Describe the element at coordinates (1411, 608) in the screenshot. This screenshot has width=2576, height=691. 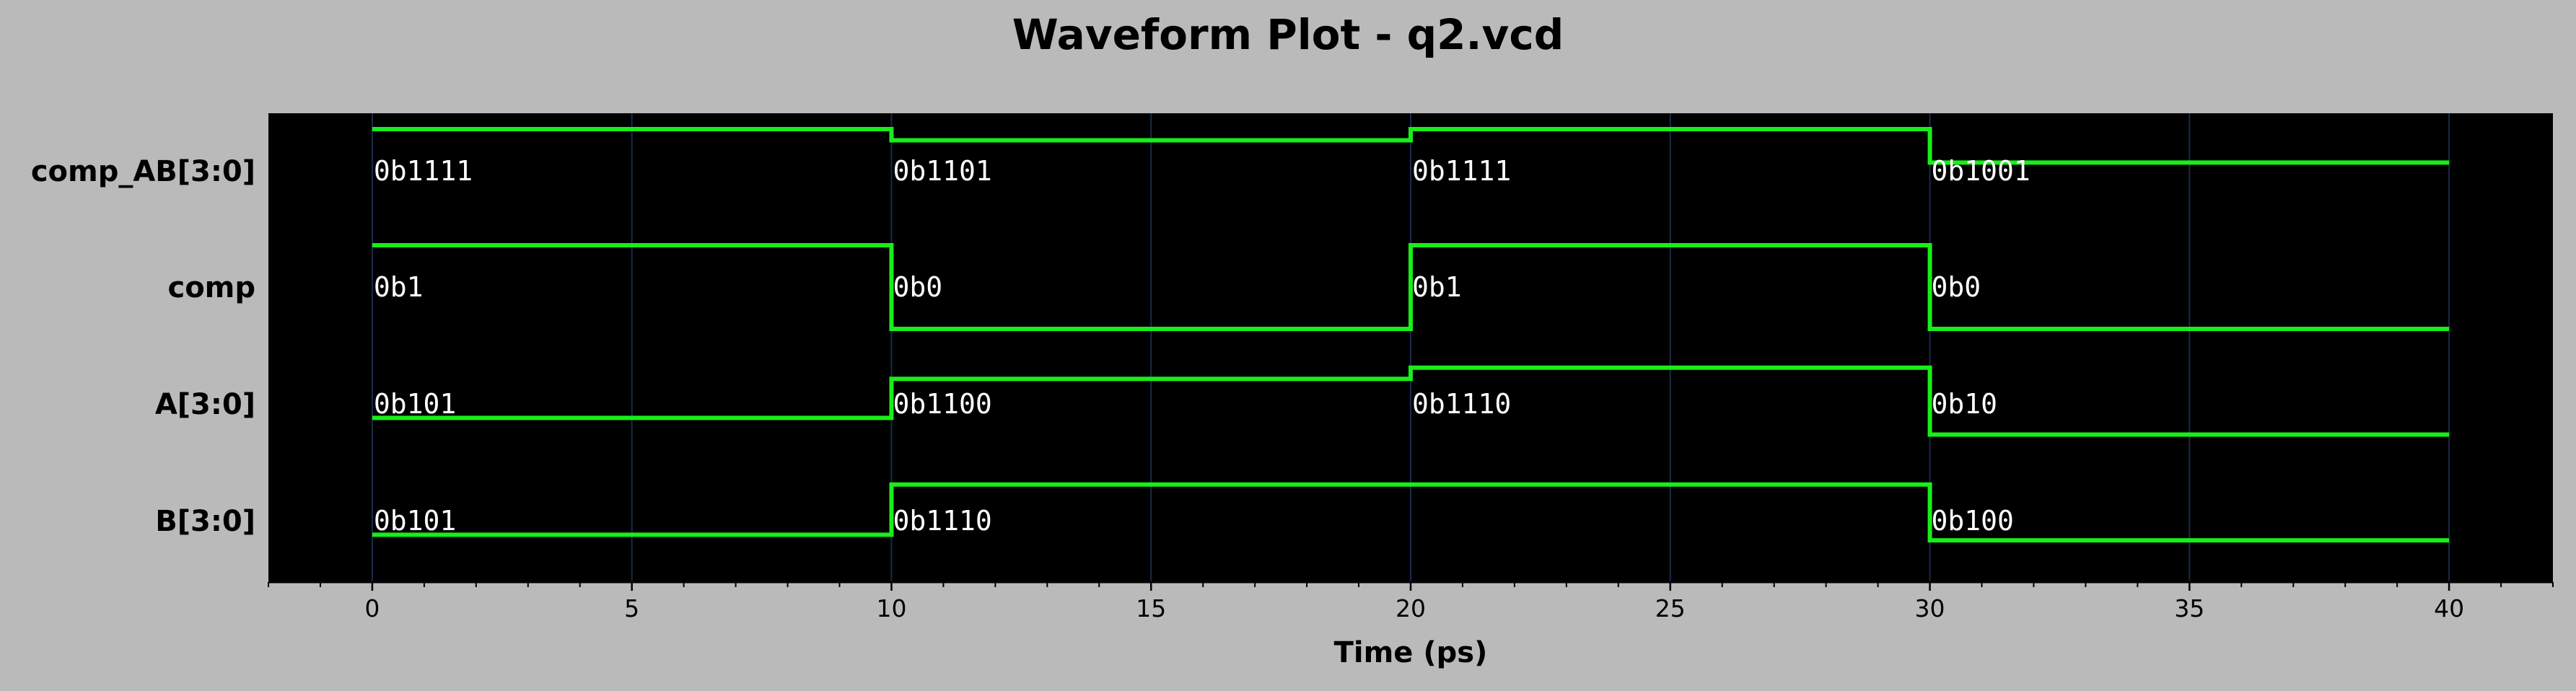
I see `x-tick-label-4: 20` at that location.